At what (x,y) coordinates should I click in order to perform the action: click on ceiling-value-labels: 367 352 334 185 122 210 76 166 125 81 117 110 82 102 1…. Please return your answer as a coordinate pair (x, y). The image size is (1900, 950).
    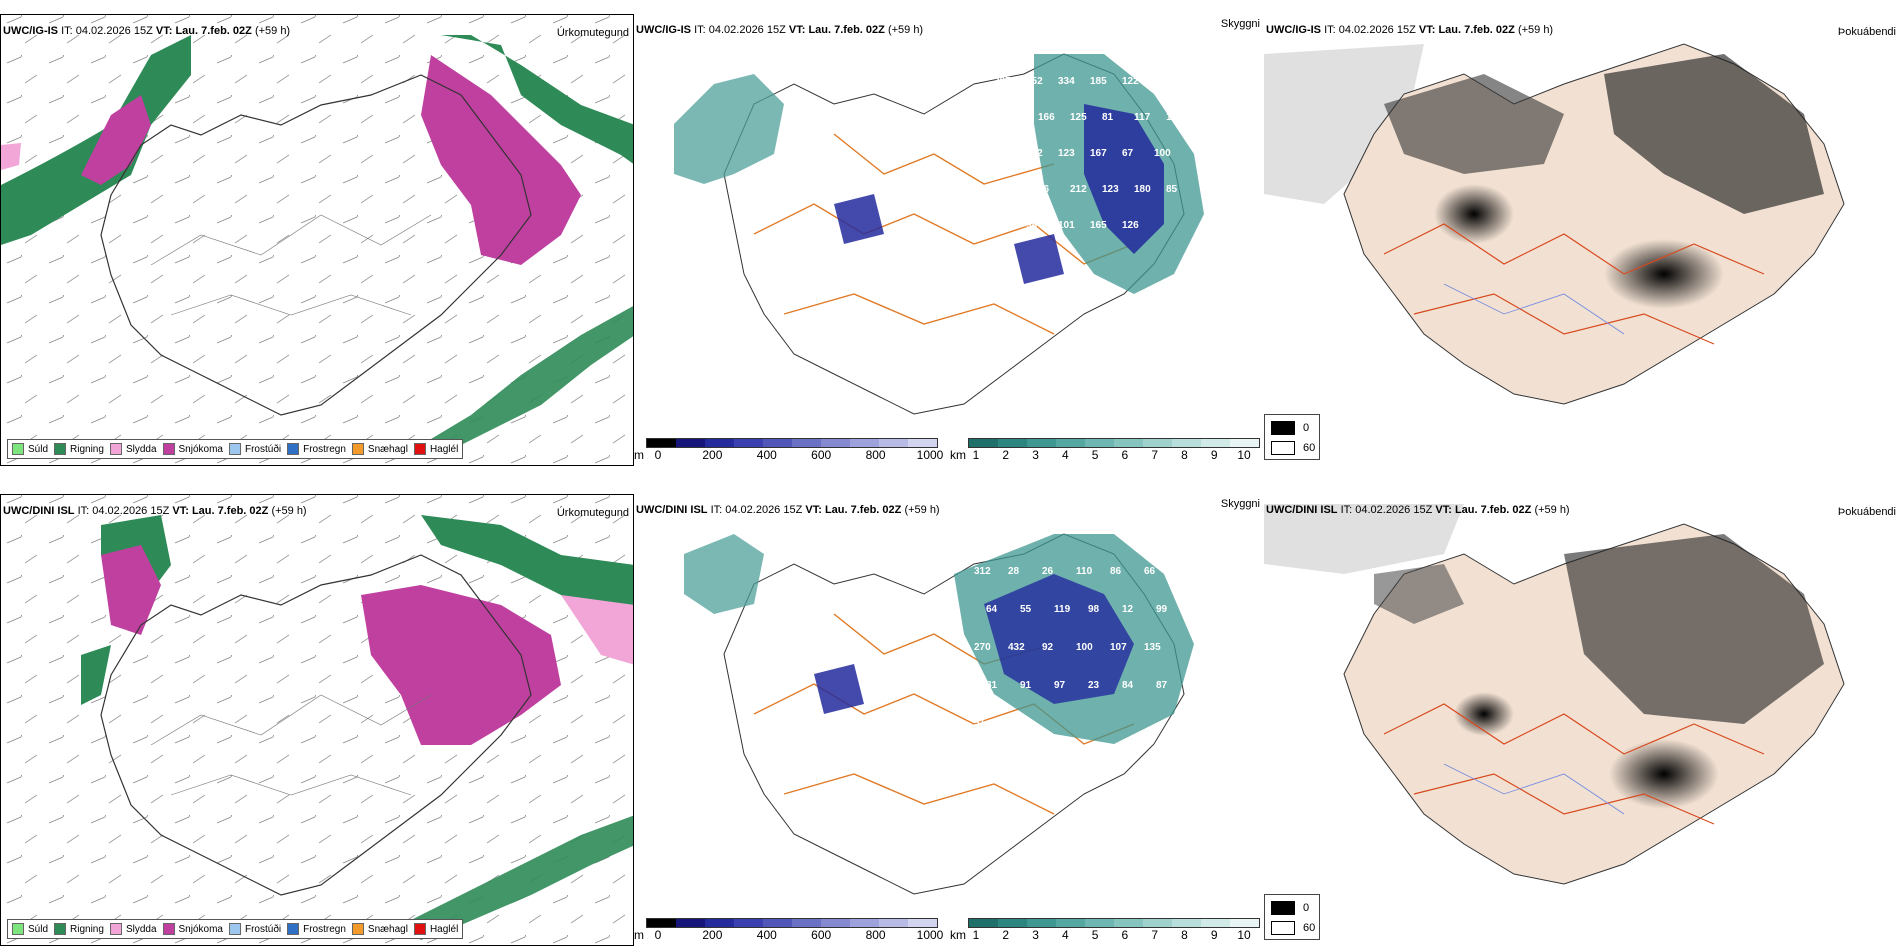
    Looking at the image, I should click on (1088, 153).